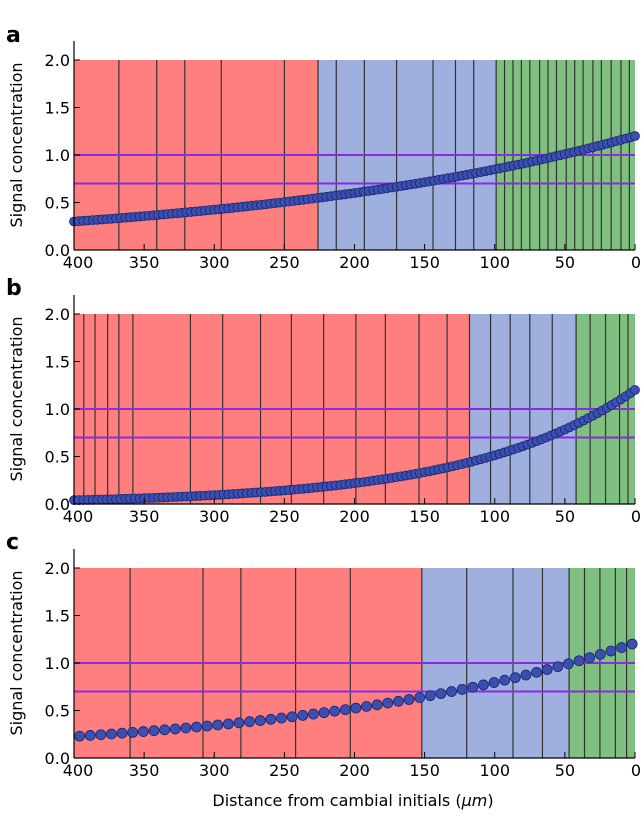  What do you see at coordinates (13, 35) in the screenshot?
I see `panel-label: a` at bounding box center [13, 35].